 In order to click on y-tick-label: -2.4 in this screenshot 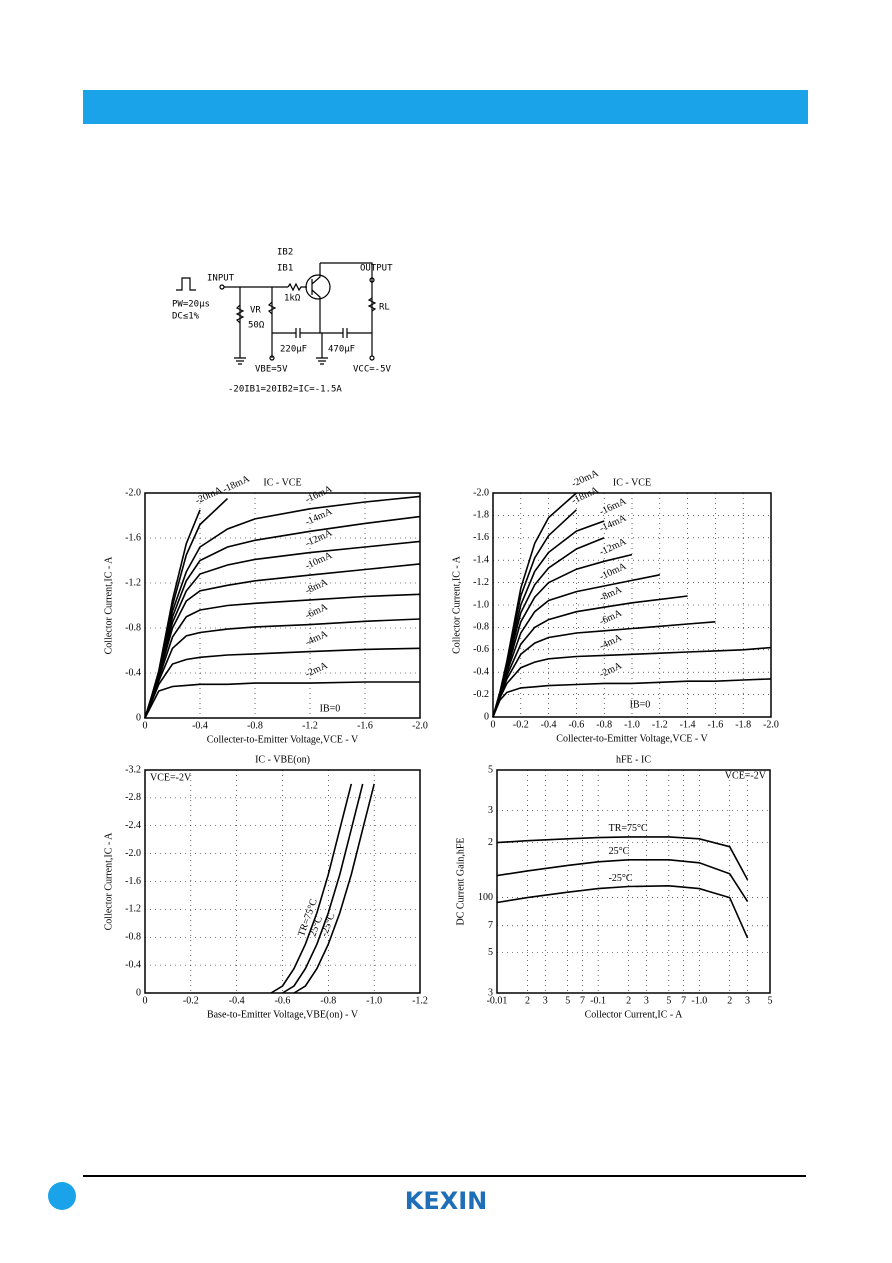, I will do `click(133, 825)`.